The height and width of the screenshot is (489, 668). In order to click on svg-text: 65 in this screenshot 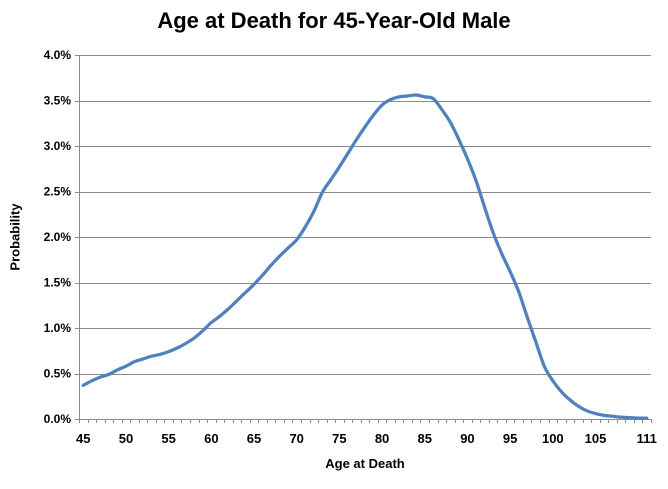, I will do `click(254, 438)`.